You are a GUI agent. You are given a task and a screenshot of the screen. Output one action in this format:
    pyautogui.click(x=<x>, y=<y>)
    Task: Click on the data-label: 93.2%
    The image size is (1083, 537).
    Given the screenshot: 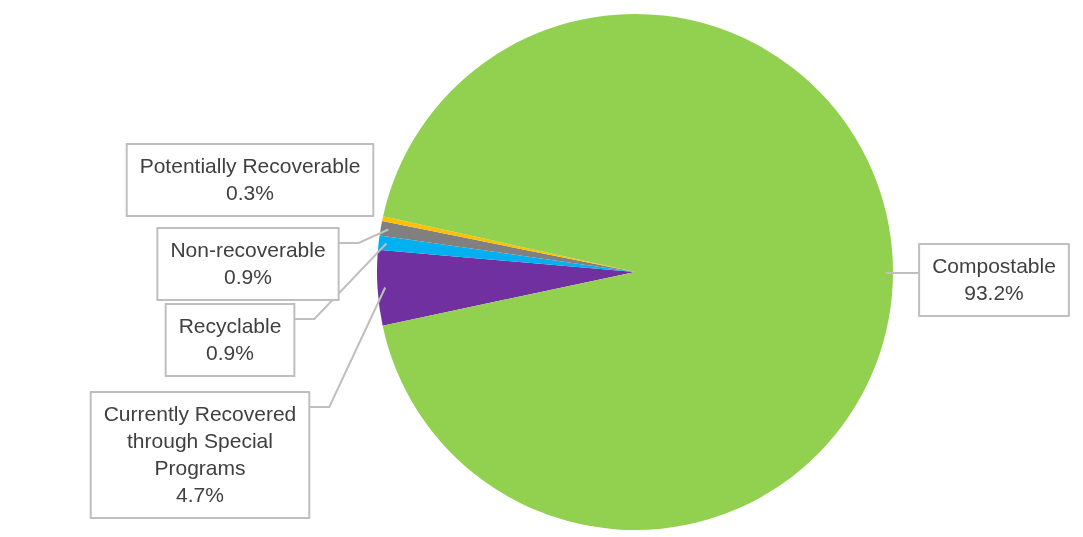 What is the action you would take?
    pyautogui.click(x=994, y=292)
    